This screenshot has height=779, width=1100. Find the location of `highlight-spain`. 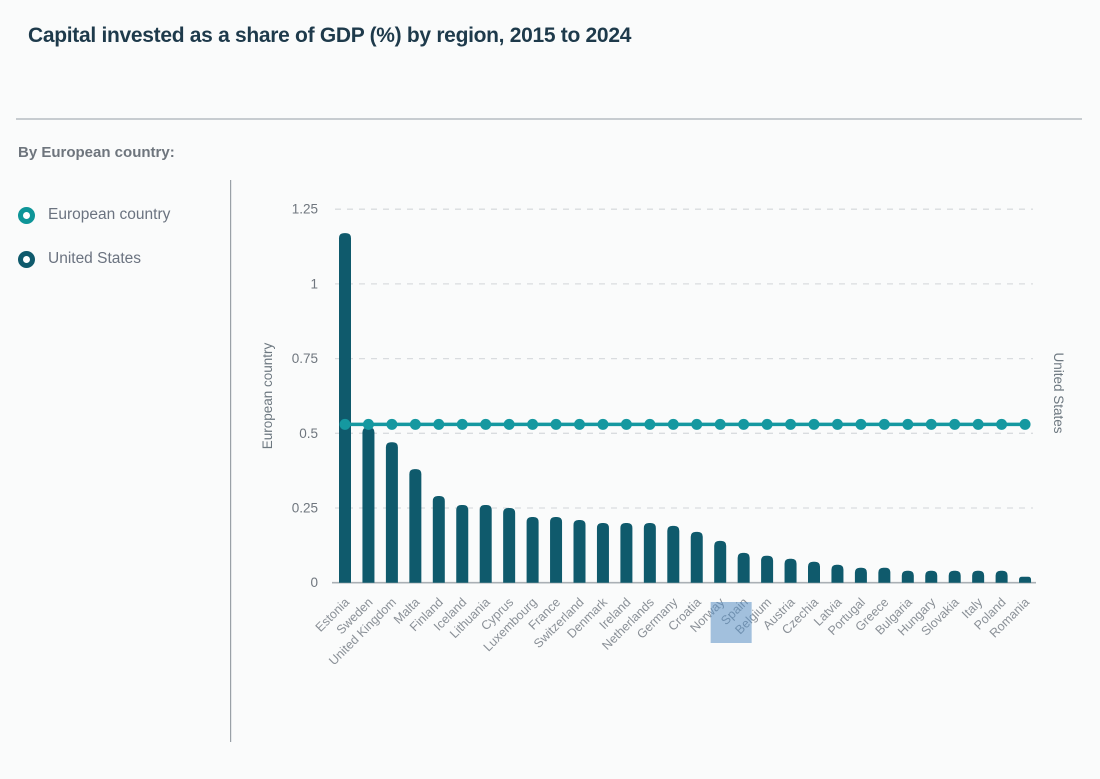

highlight-spain is located at coordinates (731, 622).